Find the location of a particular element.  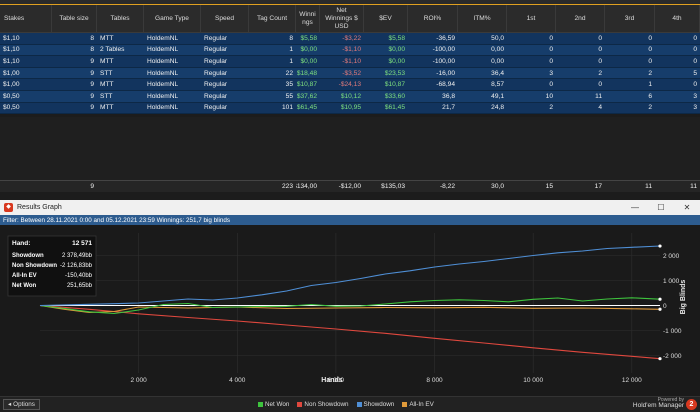

summary-value: -150,40bb is located at coordinates (79, 276).